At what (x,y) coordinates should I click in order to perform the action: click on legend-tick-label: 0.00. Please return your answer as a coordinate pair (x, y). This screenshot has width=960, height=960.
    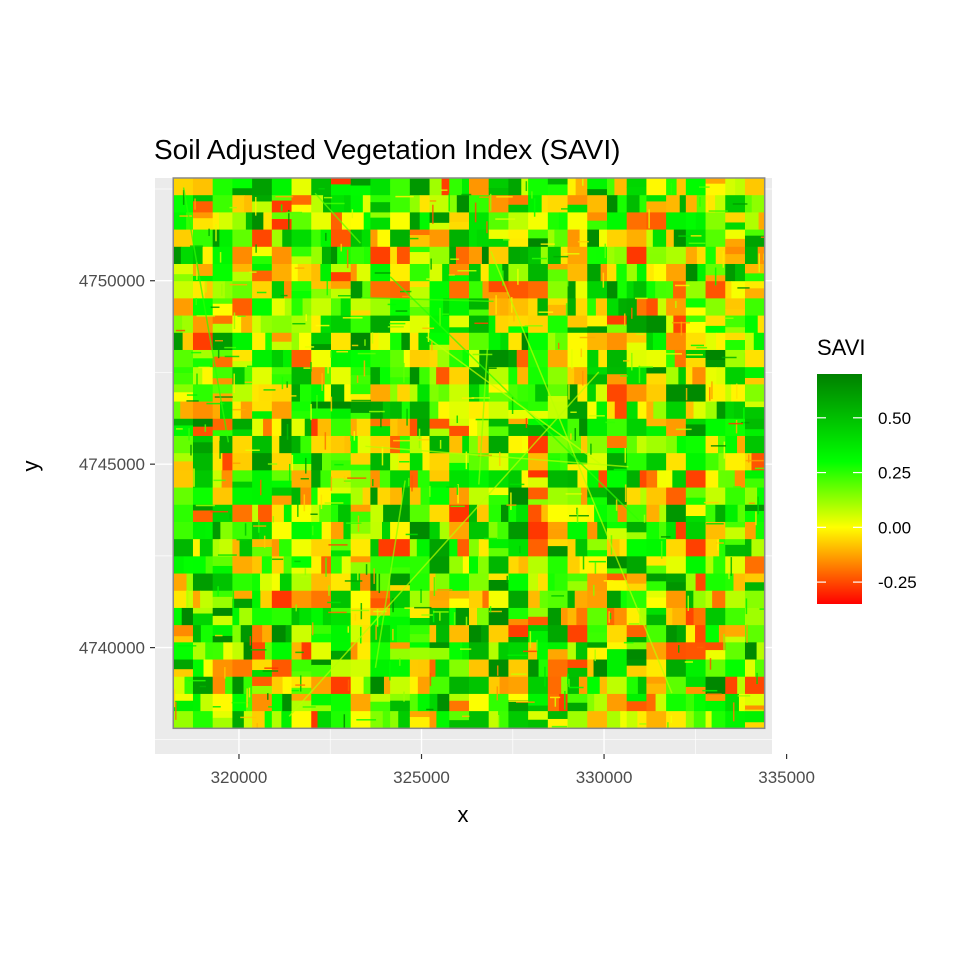
    Looking at the image, I should click on (894, 527).